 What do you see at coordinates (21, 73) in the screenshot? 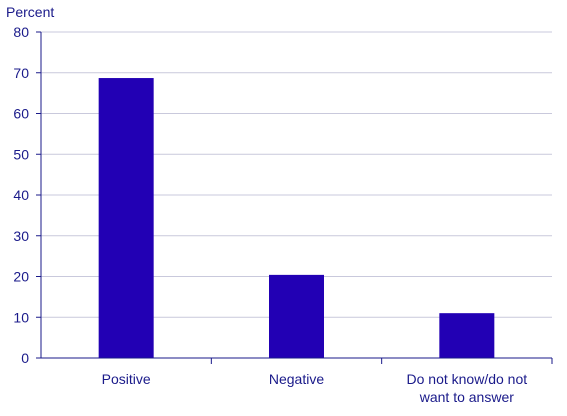
I see `y-tick-label: 70` at bounding box center [21, 73].